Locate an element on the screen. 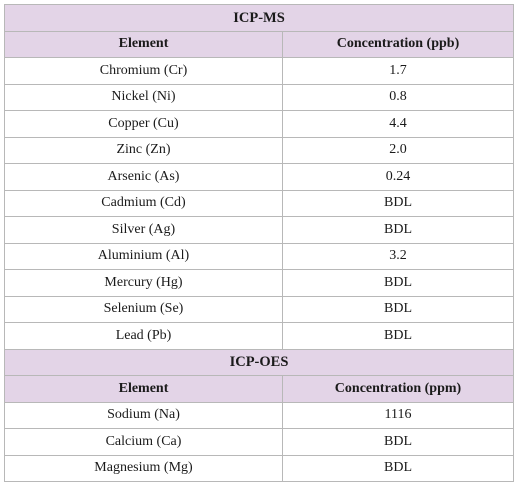 Image resolution: width=517 pixels, height=487 pixels. table-row: Sodium (Na) 1116 is located at coordinates (259, 415).